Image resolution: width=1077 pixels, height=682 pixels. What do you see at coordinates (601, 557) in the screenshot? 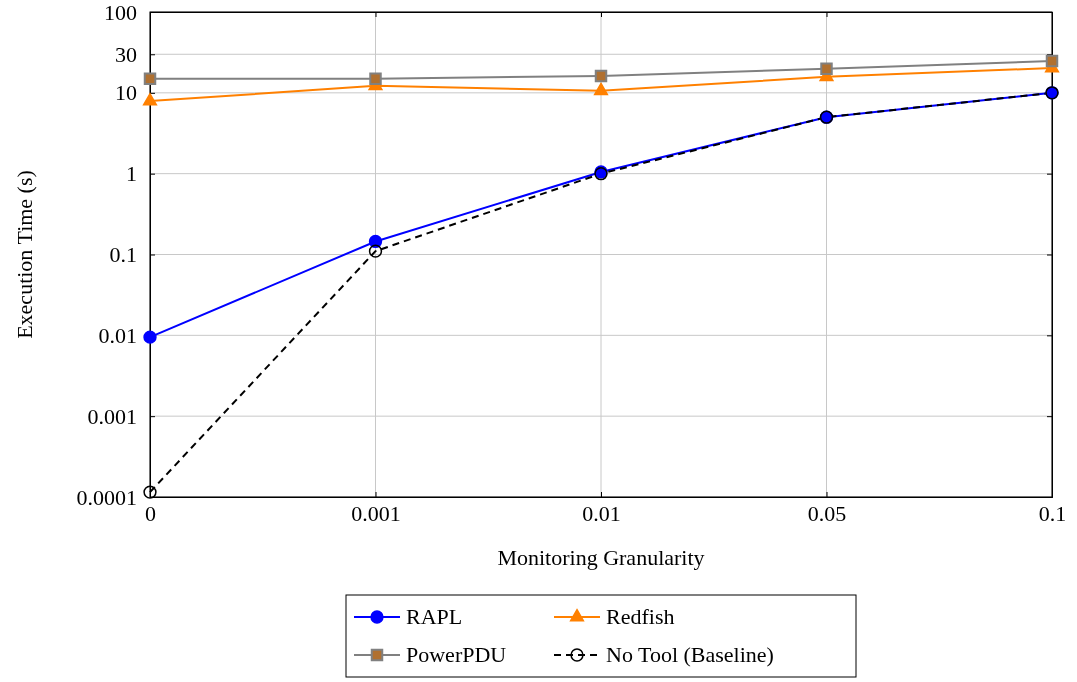
I see `x-axis-title: Monitoring Granularity` at bounding box center [601, 557].